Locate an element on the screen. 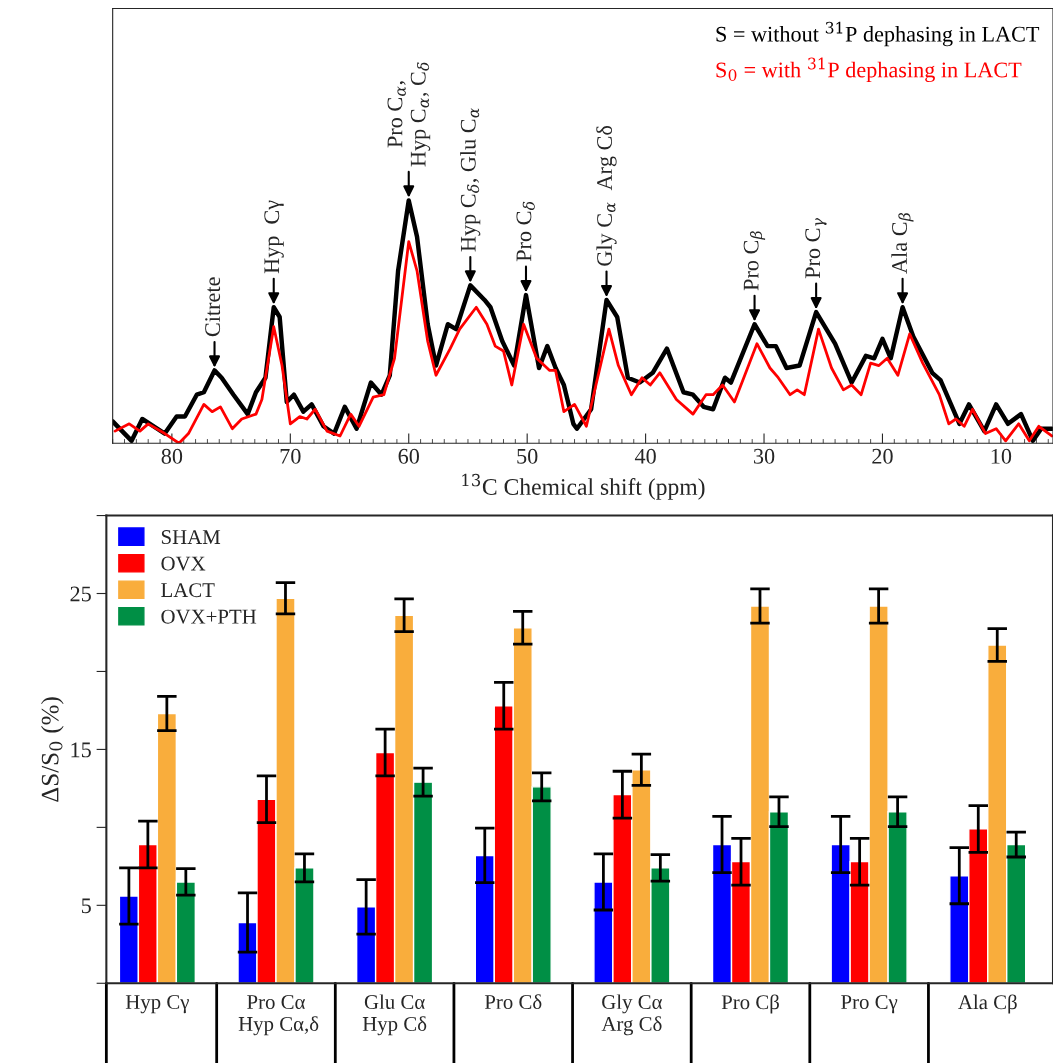 The image size is (1053, 1063). x-tick-label: Ala Cβ is located at coordinates (987, 1004).